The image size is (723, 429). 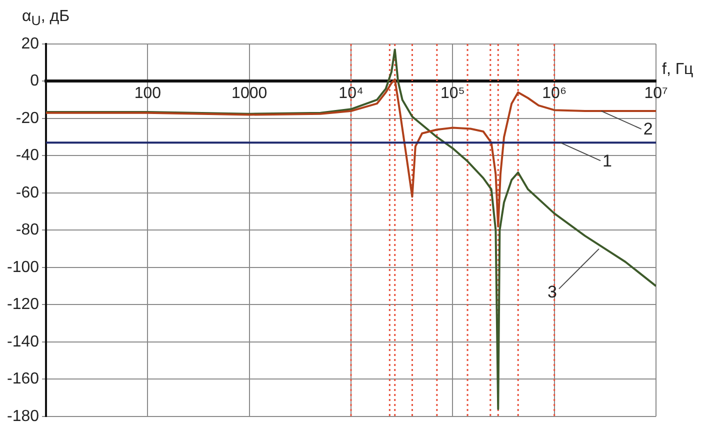 I want to click on y-tick-label: -20, so click(x=28, y=118).